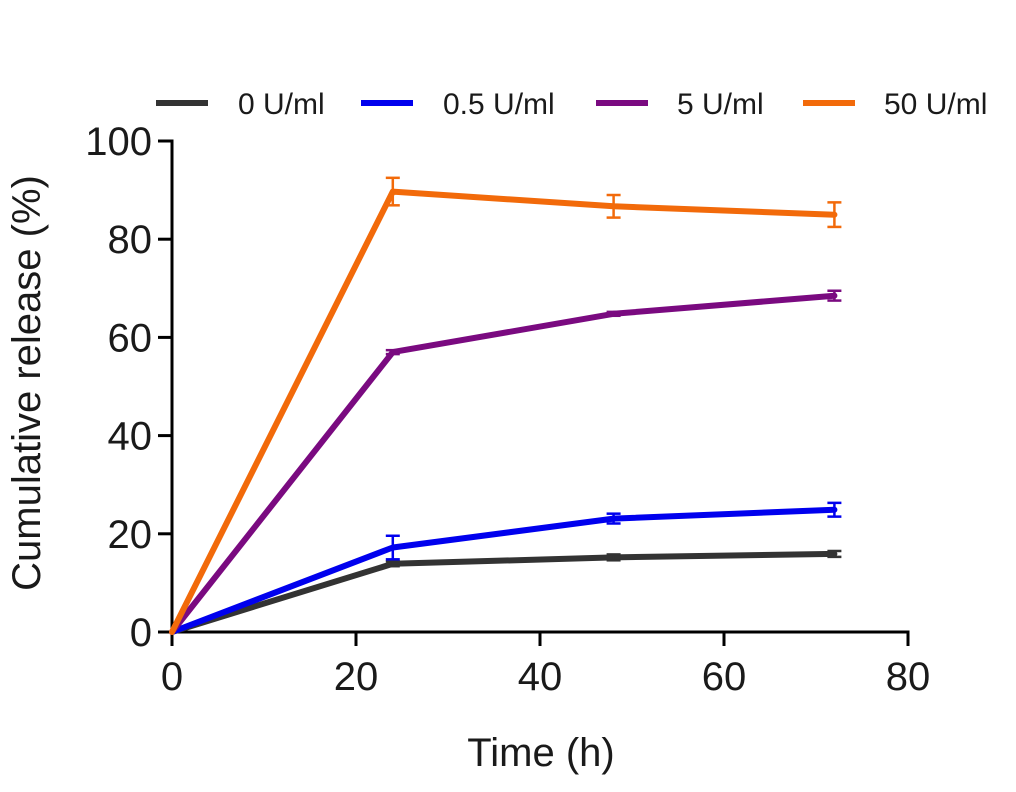 The width and height of the screenshot is (1016, 792). Describe the element at coordinates (356, 677) in the screenshot. I see `x-tick-label: 20` at that location.